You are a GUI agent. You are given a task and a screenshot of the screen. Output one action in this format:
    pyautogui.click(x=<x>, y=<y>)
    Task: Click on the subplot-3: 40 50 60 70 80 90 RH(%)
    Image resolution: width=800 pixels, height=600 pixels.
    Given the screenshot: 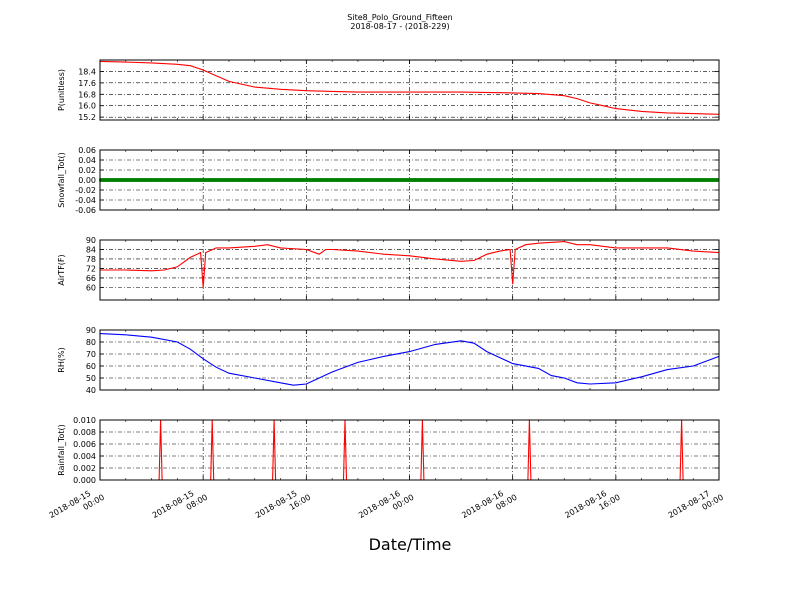 What is the action you would take?
    pyautogui.click(x=388, y=360)
    